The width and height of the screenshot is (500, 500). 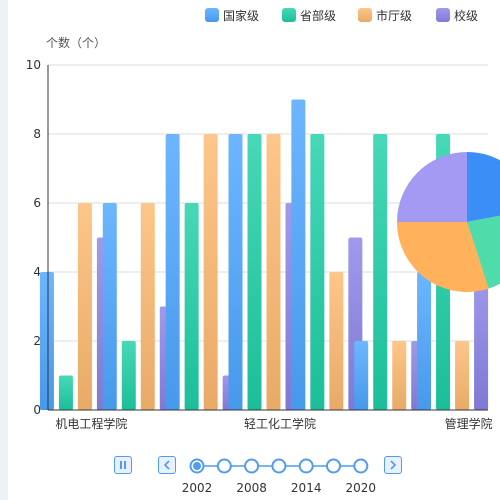 What do you see at coordinates (241, 15) in the screenshot?
I see `legend-label: 国家级` at bounding box center [241, 15].